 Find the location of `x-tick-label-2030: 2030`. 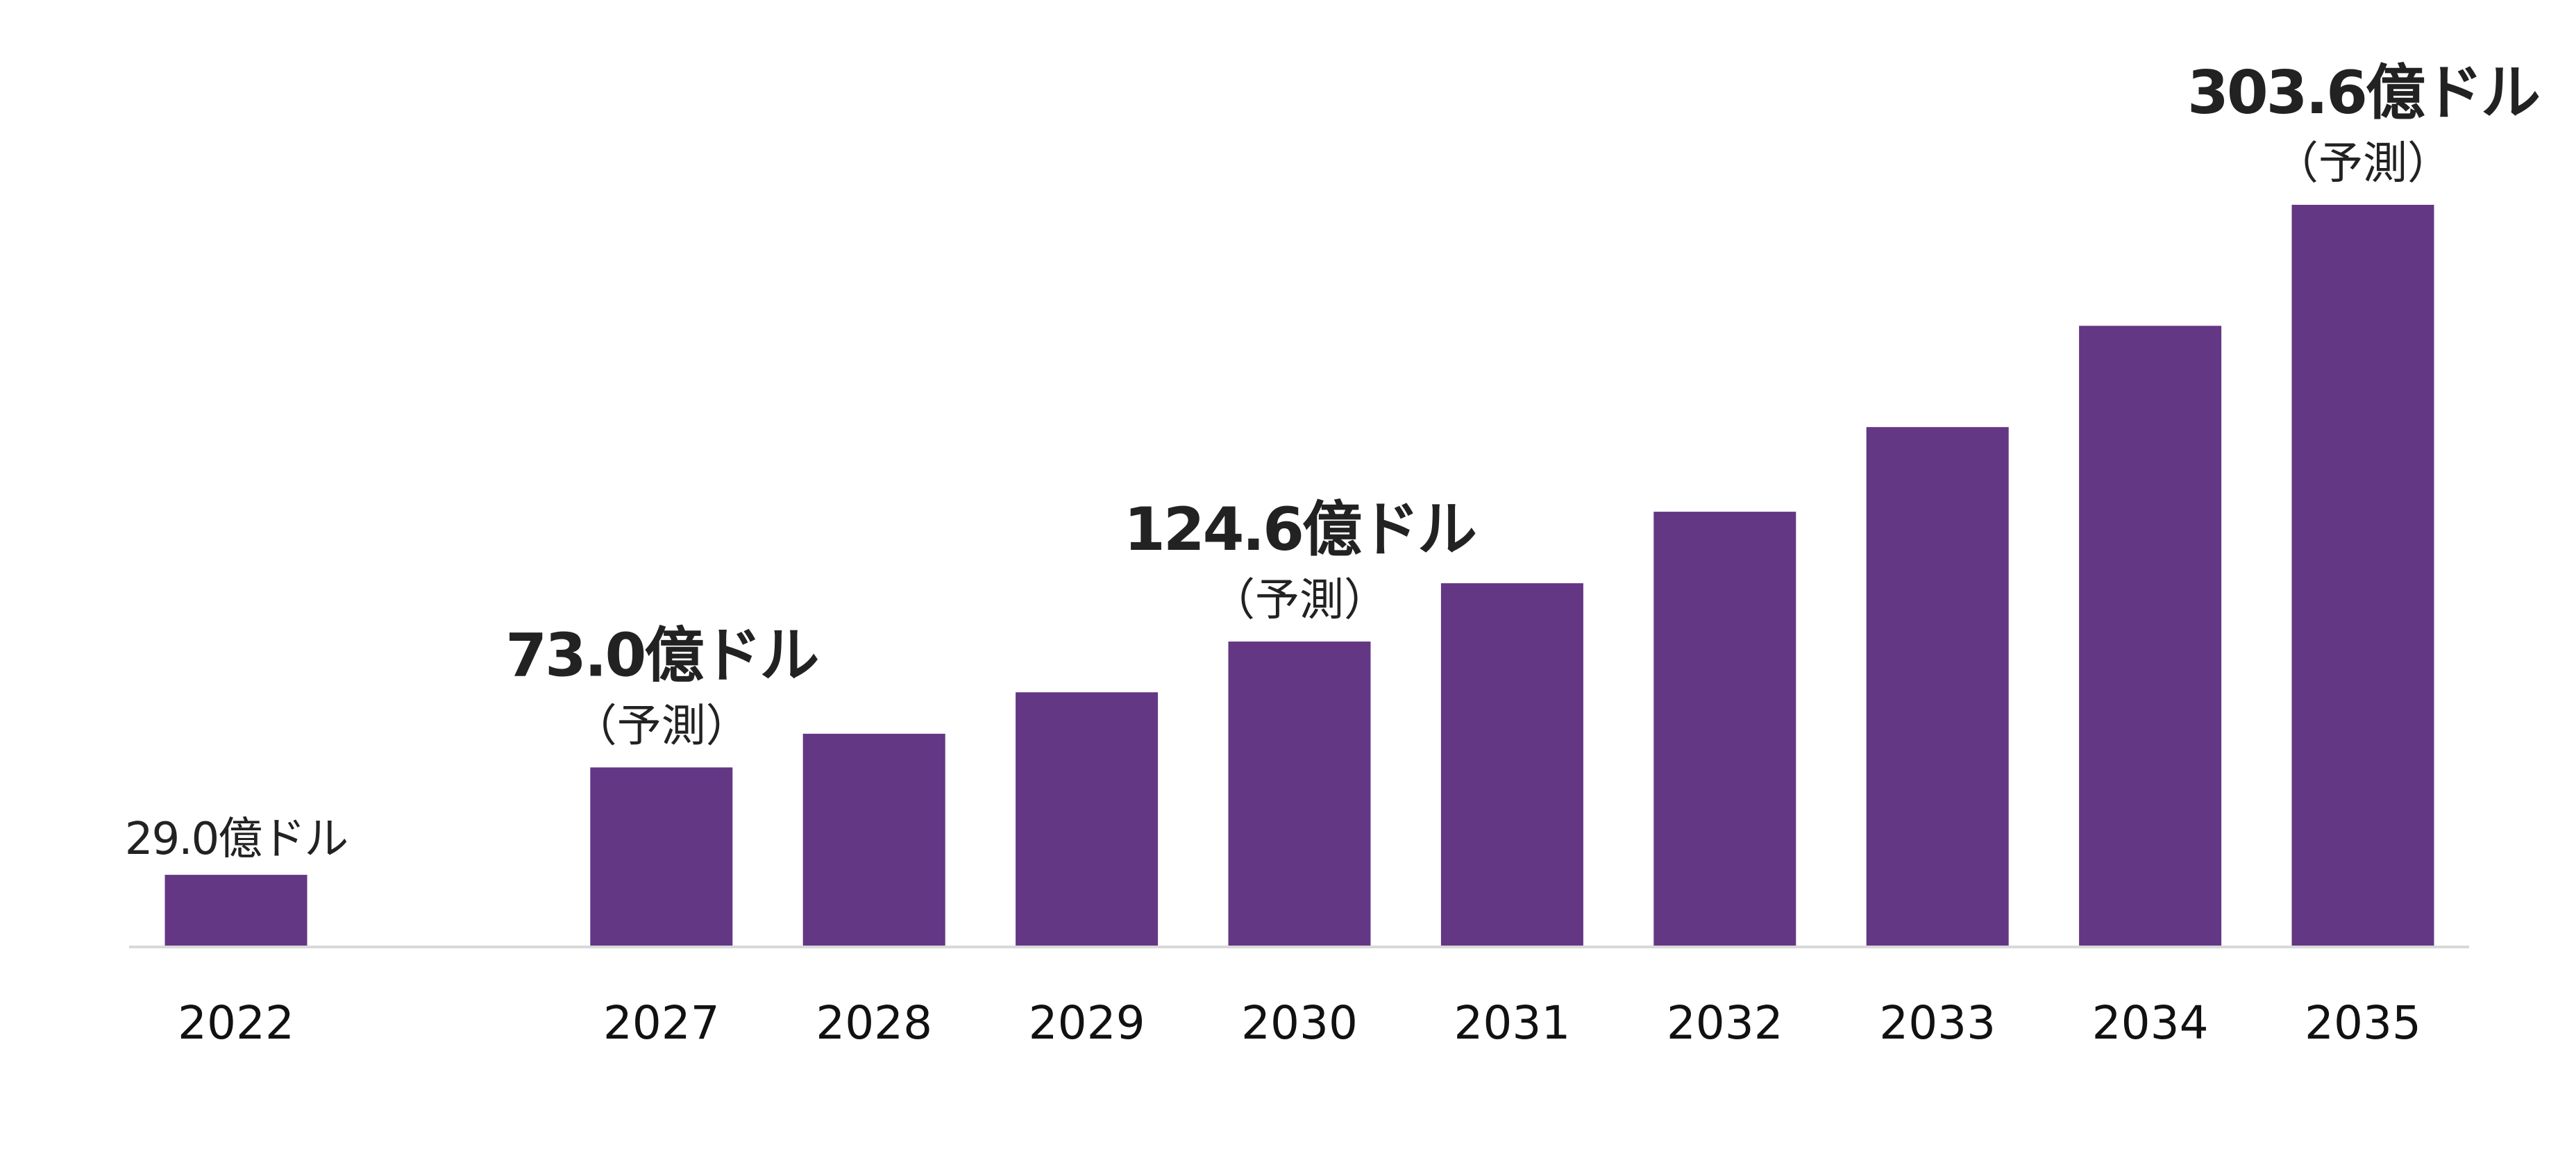

x-tick-label-2030: 2030 is located at coordinates (1299, 1023).